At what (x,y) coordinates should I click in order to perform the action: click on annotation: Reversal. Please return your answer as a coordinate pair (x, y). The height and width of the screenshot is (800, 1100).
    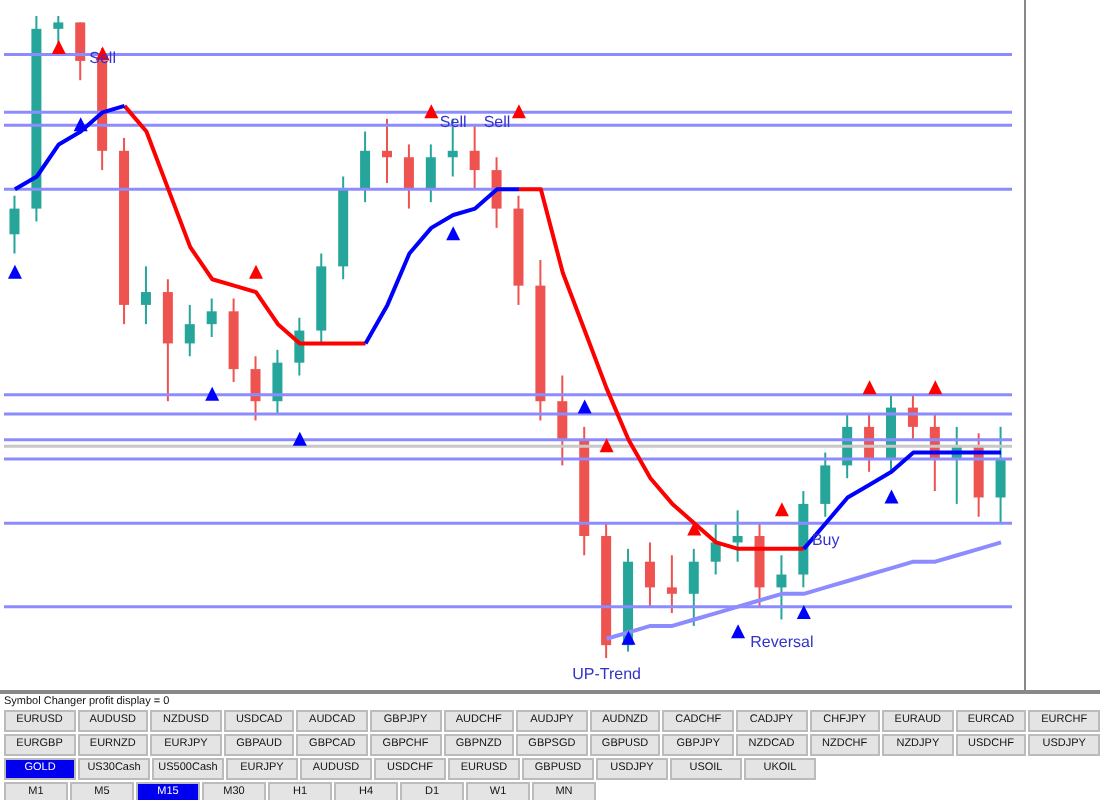
    Looking at the image, I should click on (782, 642).